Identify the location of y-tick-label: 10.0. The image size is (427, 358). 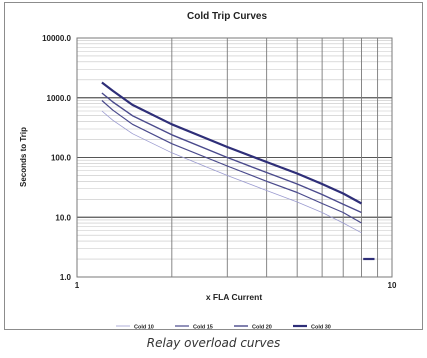
(63, 217).